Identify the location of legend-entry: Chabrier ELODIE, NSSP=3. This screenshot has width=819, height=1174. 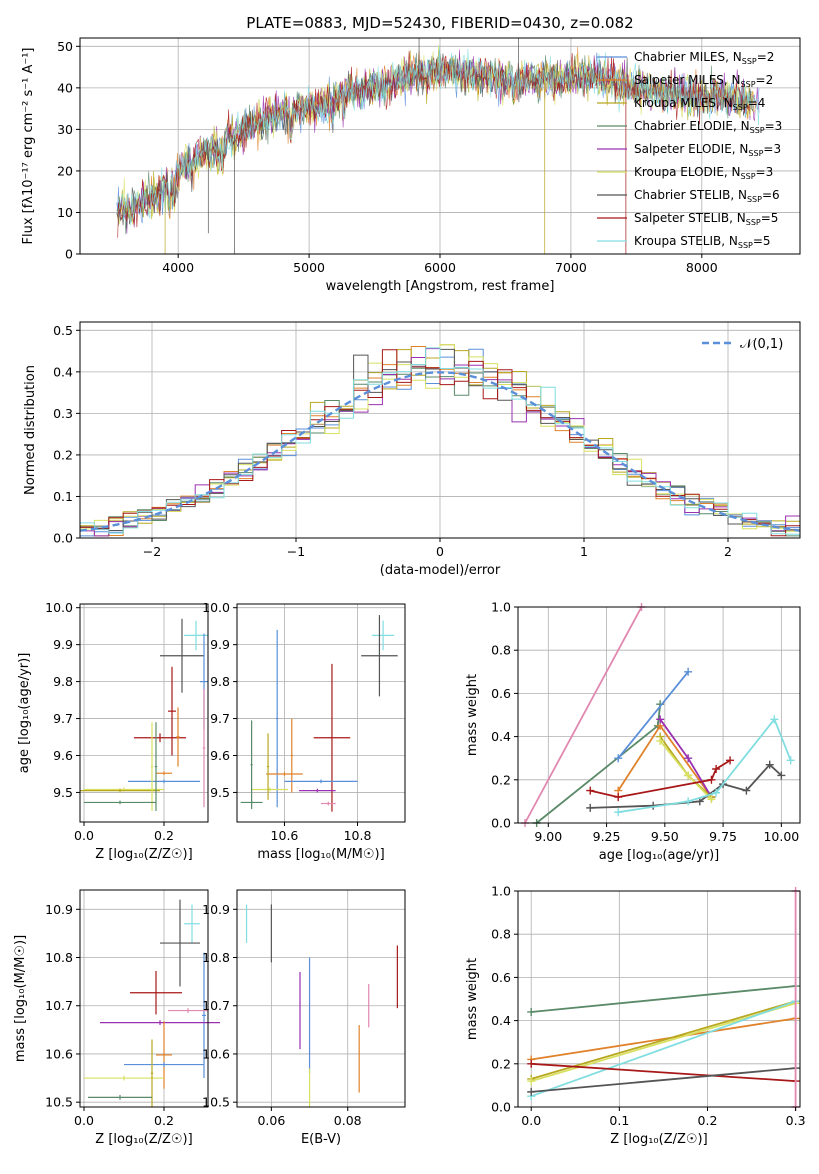
(708, 127).